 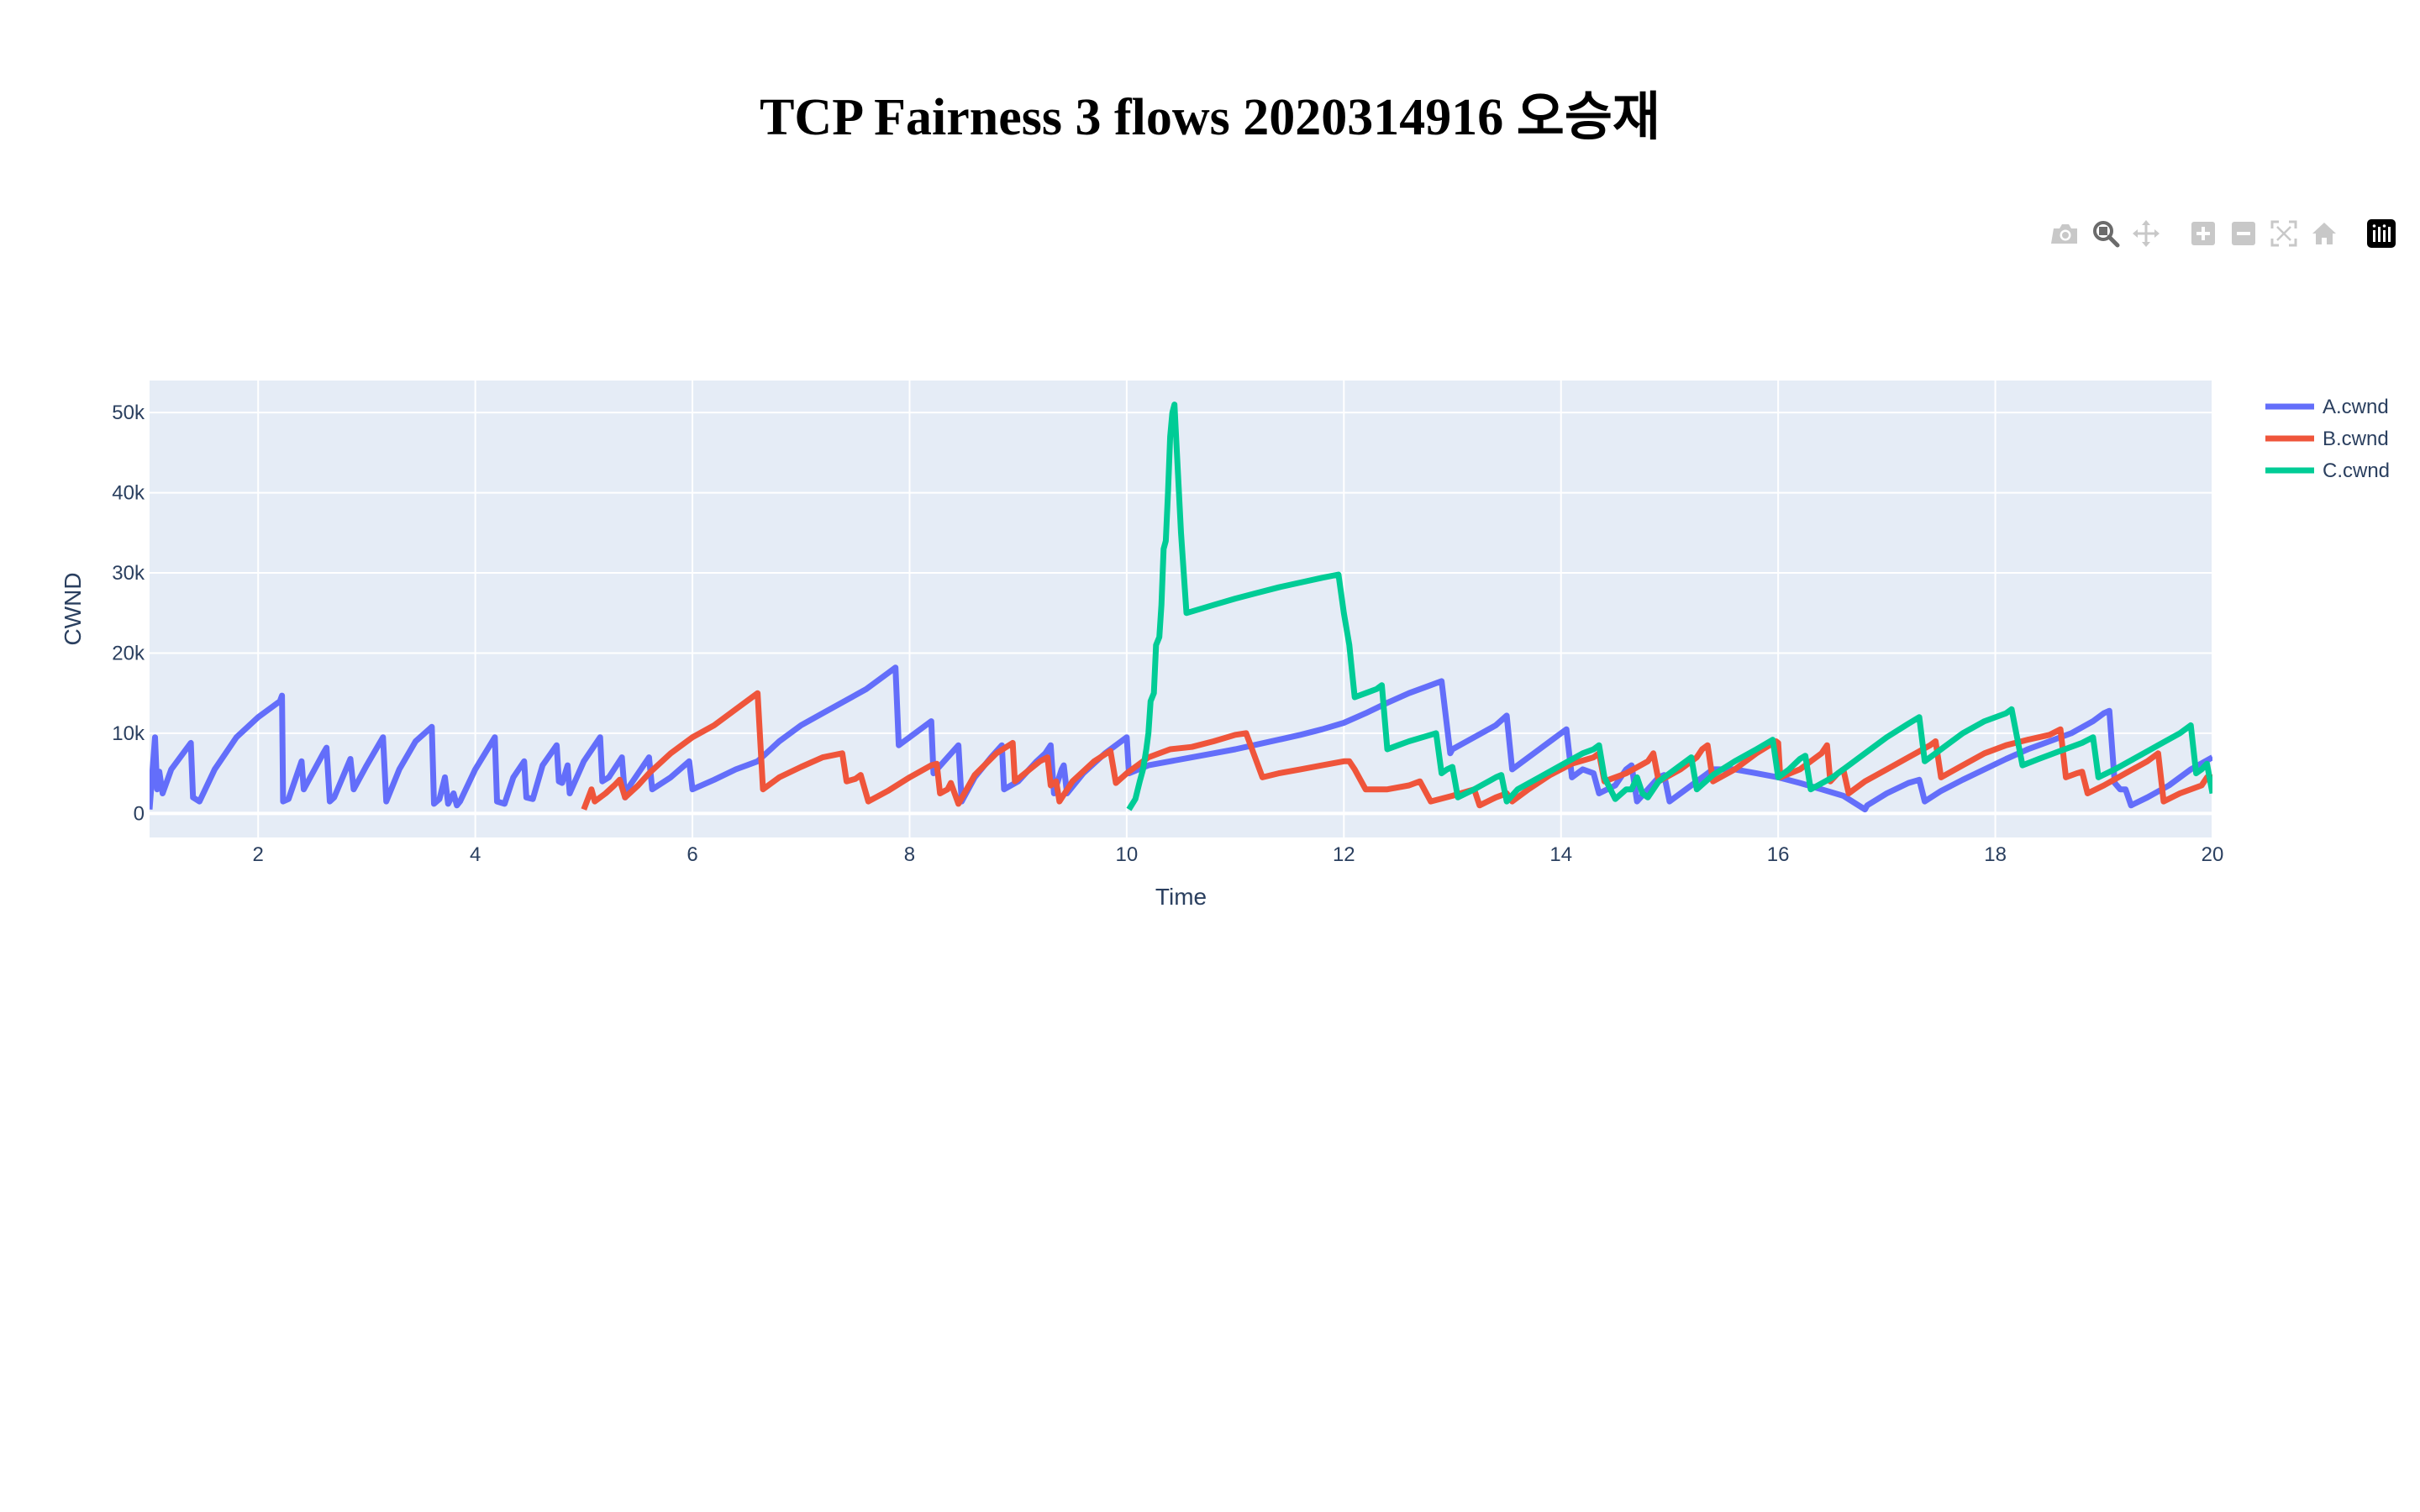 What do you see at coordinates (139, 813) in the screenshot?
I see `y-tick-label: 0` at bounding box center [139, 813].